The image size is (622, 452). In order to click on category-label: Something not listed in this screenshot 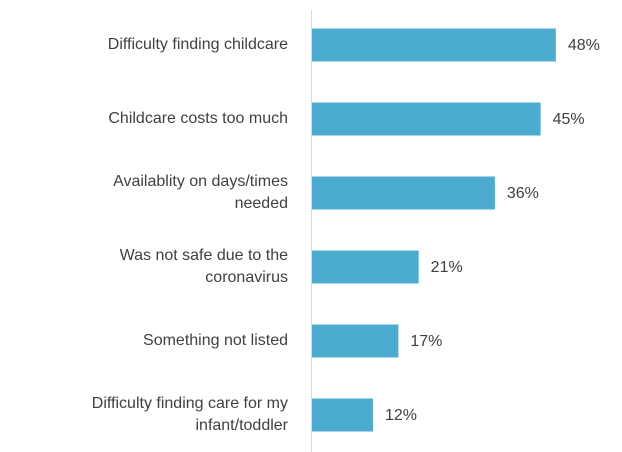, I will do `click(215, 340)`.